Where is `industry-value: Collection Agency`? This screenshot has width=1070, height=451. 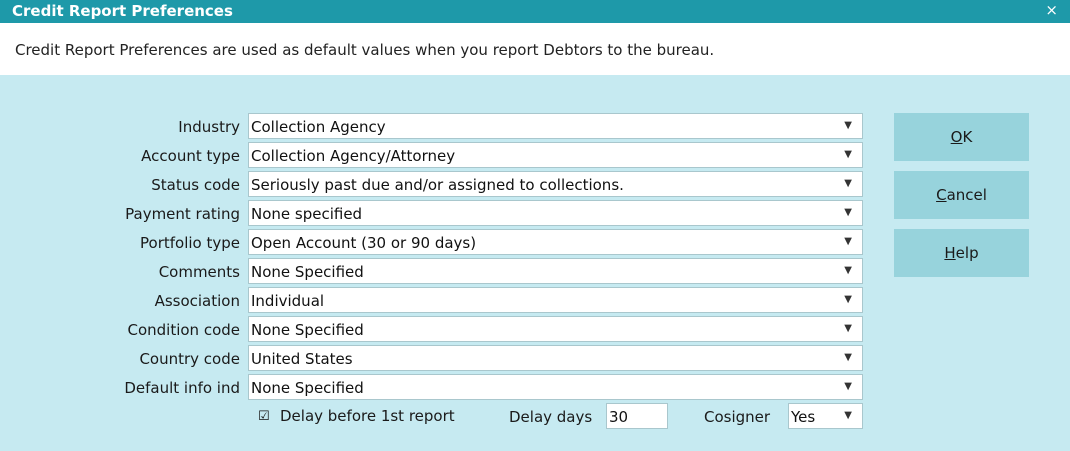 industry-value: Collection Agency is located at coordinates (318, 127).